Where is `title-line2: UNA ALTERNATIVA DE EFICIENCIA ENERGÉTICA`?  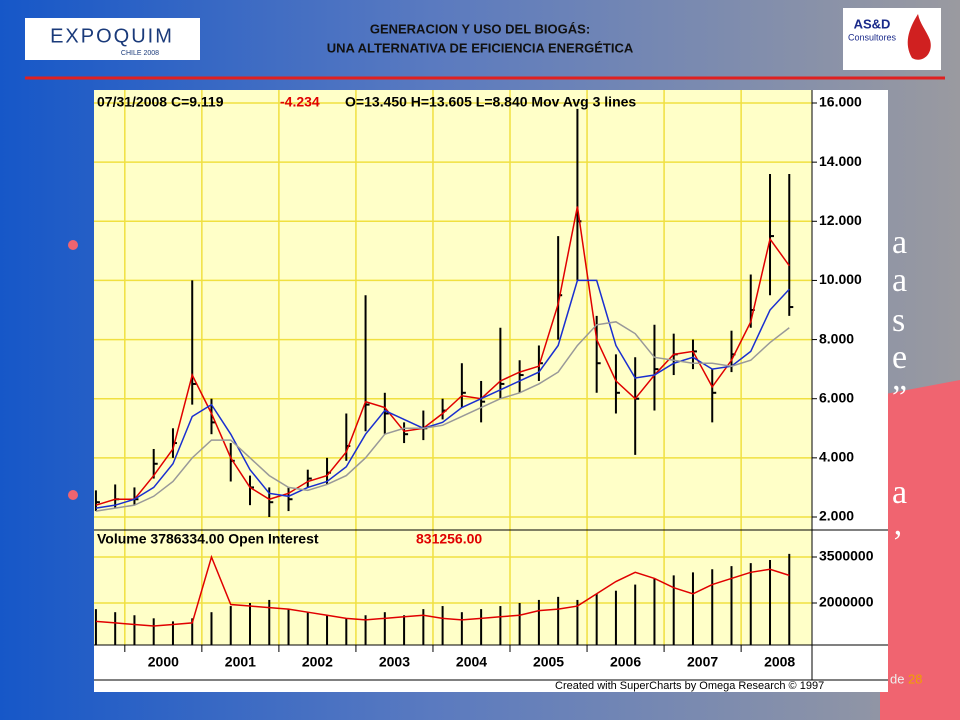 title-line2: UNA ALTERNATIVA DE EFICIENCIA ENERGÉTICA is located at coordinates (480, 47).